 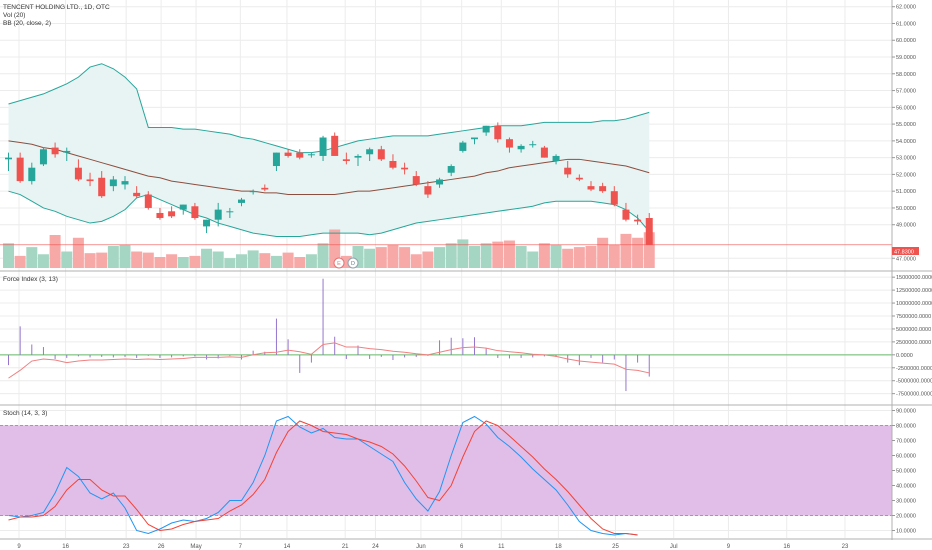 What do you see at coordinates (913, 343) in the screenshot?
I see `force-y-tick-label: 2500000.0000` at bounding box center [913, 343].